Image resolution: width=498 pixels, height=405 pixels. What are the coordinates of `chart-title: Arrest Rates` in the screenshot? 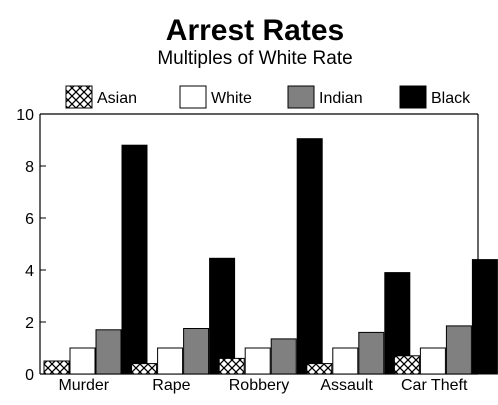 It's located at (255, 30).